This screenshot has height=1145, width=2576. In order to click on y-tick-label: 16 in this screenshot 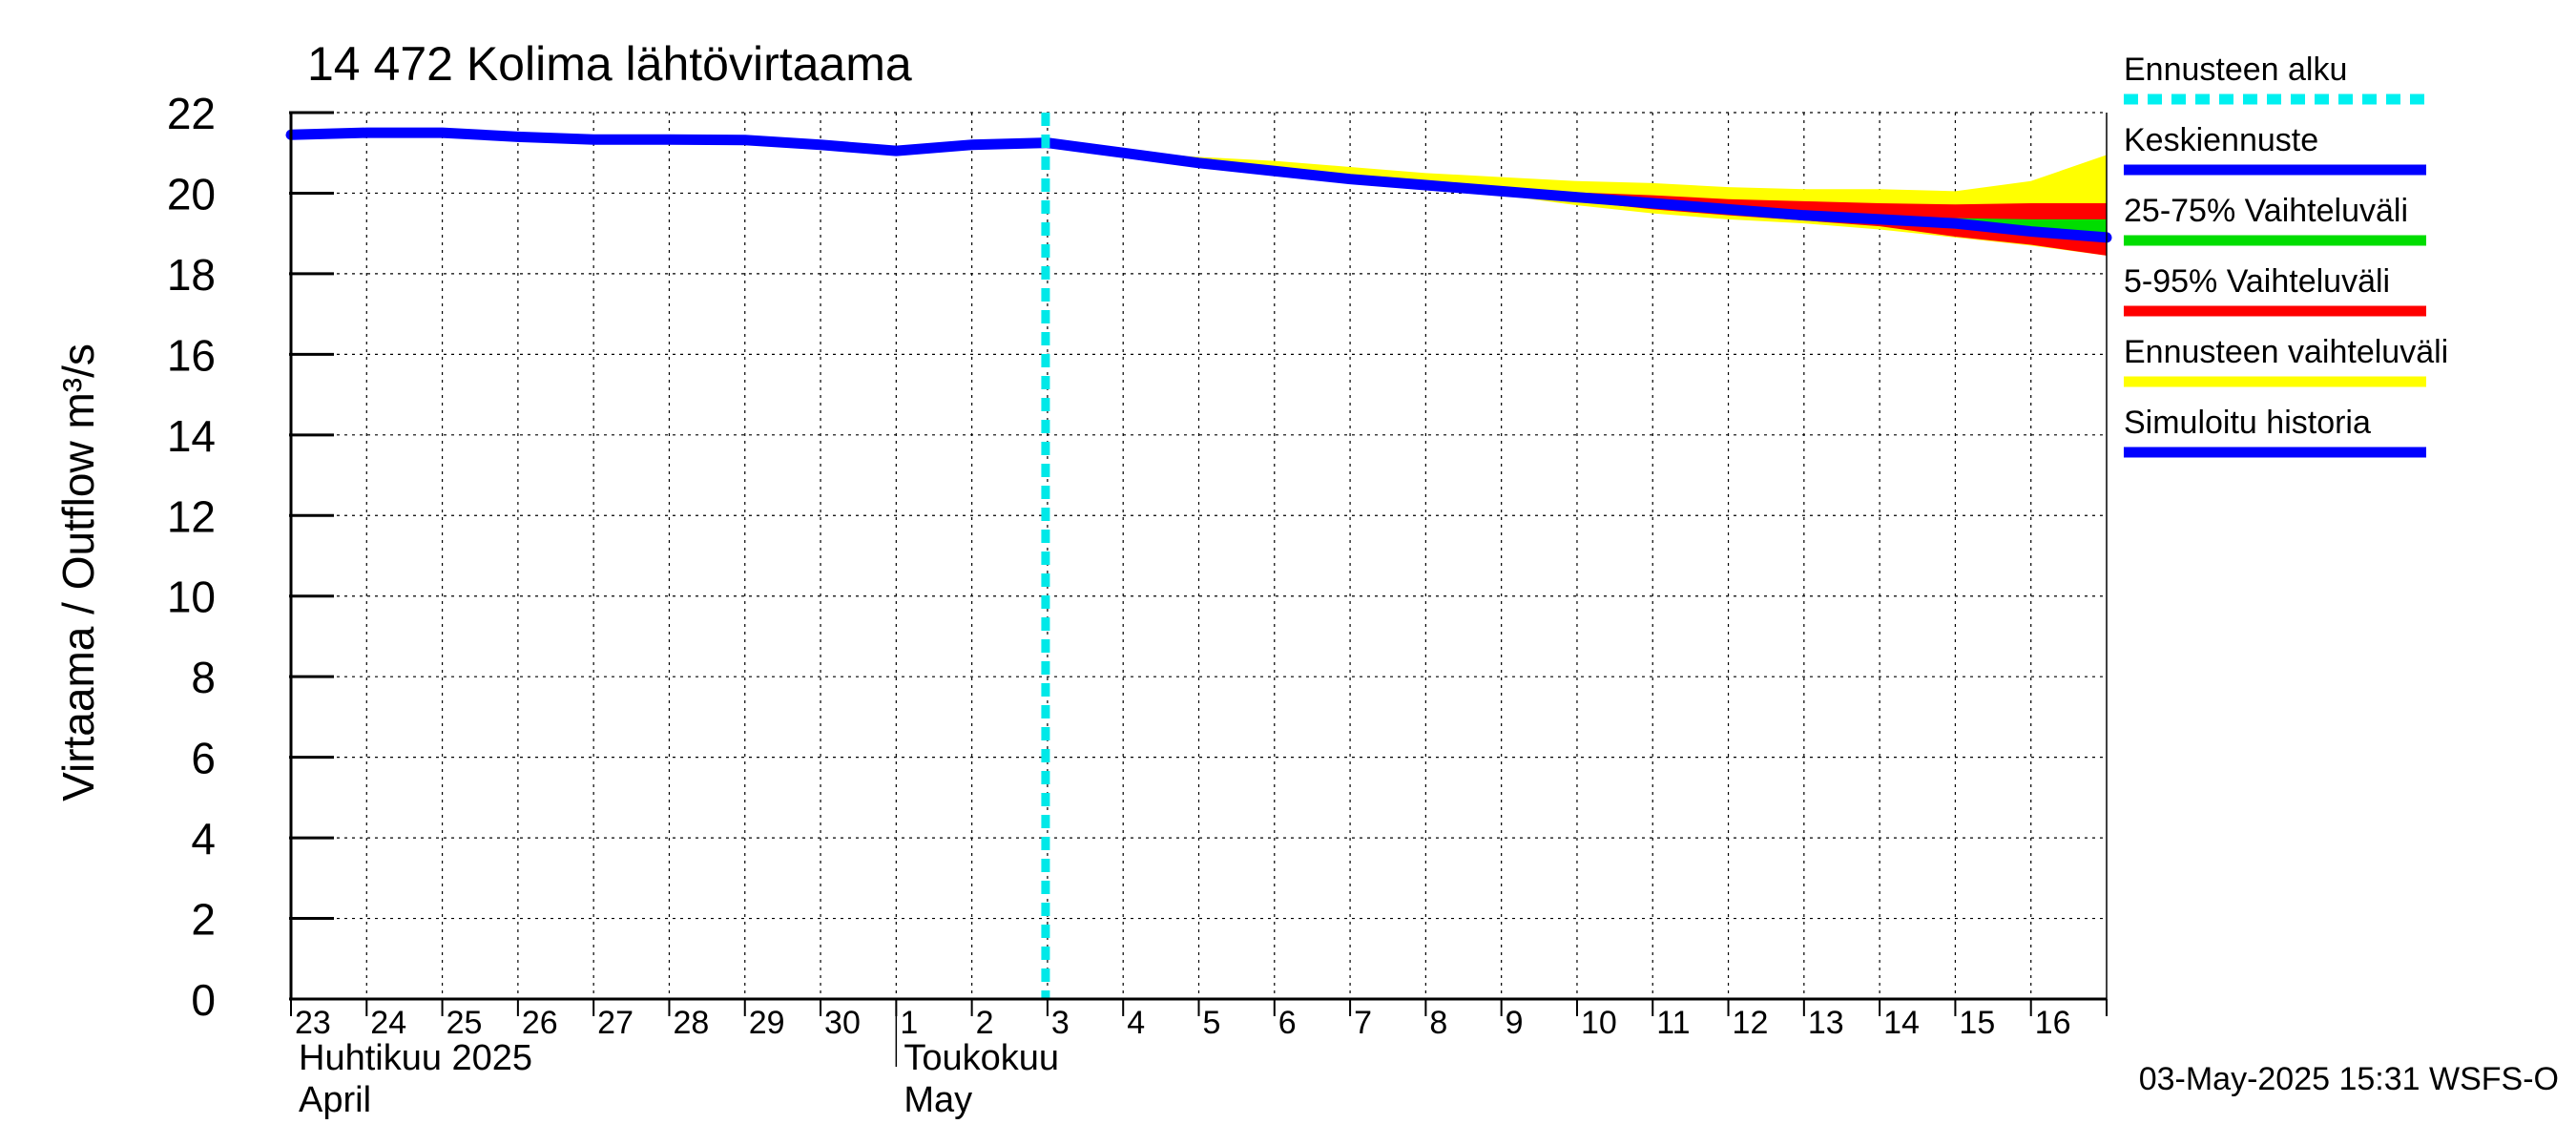, I will do `click(191, 355)`.